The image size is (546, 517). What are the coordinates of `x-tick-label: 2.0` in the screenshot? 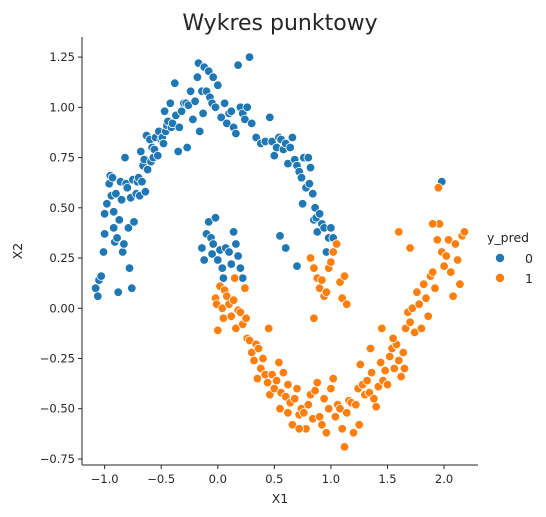 It's located at (444, 479).